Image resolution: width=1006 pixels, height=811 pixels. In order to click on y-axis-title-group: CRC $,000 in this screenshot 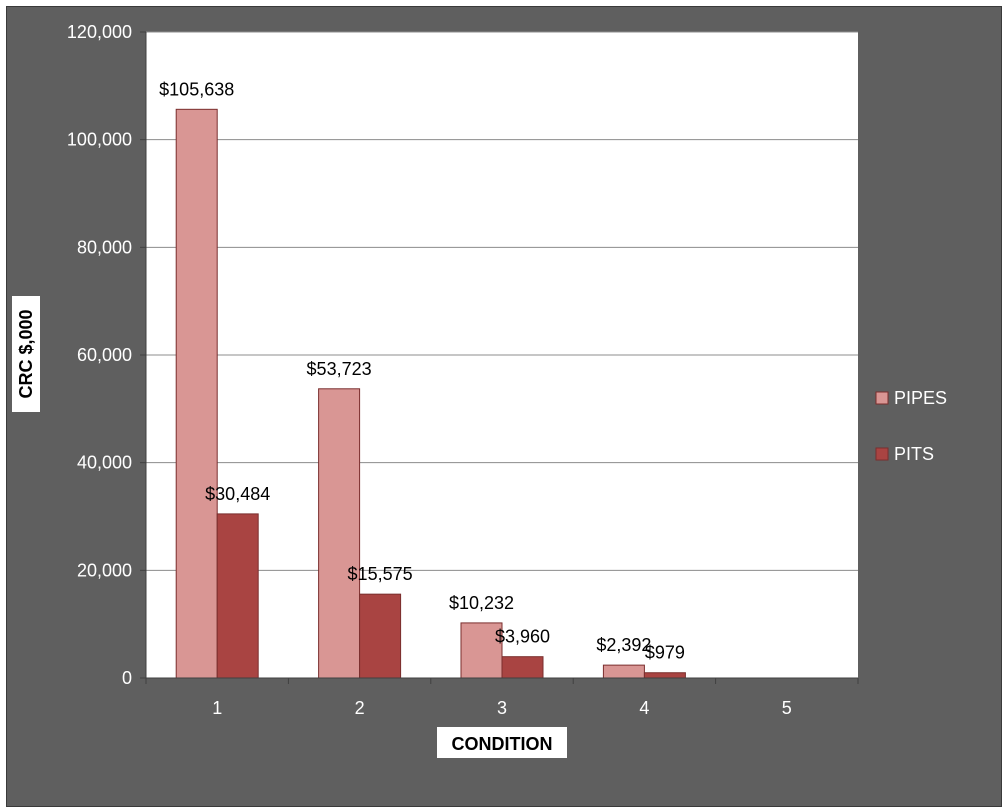, I will do `click(26, 354)`.